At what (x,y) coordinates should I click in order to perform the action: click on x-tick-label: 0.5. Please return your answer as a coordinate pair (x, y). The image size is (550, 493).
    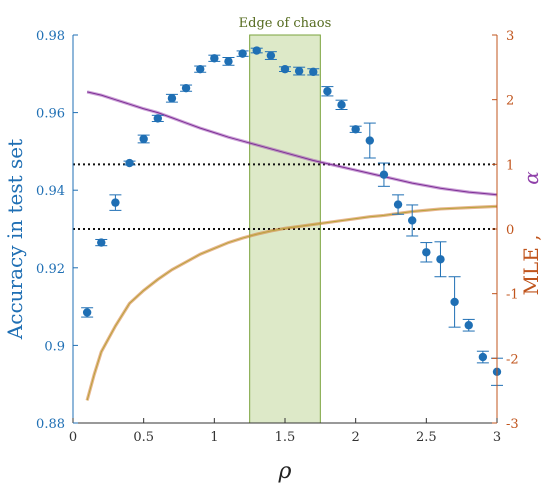
    Looking at the image, I should click on (143, 437).